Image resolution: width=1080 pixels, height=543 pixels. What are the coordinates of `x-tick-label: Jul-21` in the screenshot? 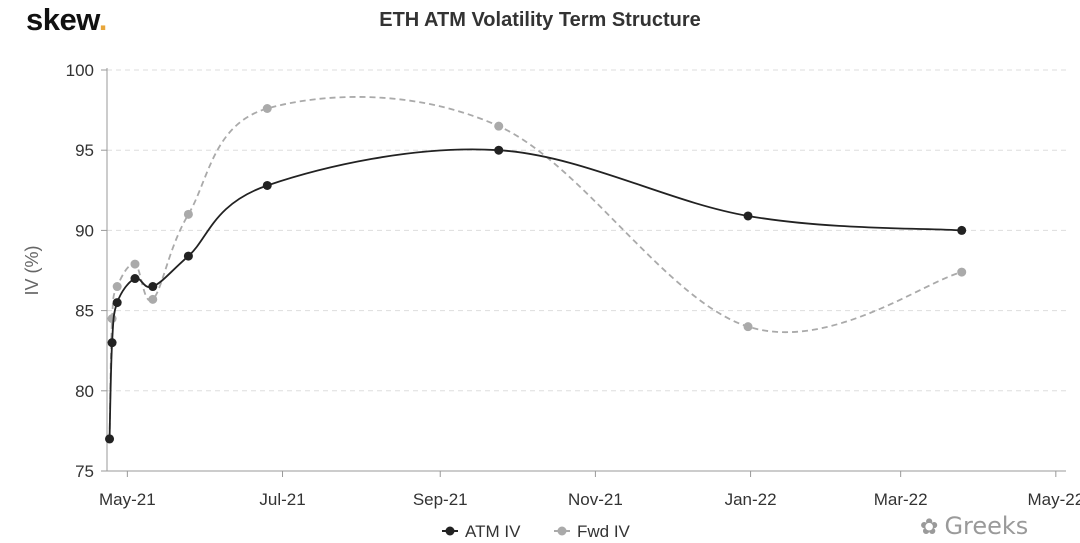 It's located at (282, 499).